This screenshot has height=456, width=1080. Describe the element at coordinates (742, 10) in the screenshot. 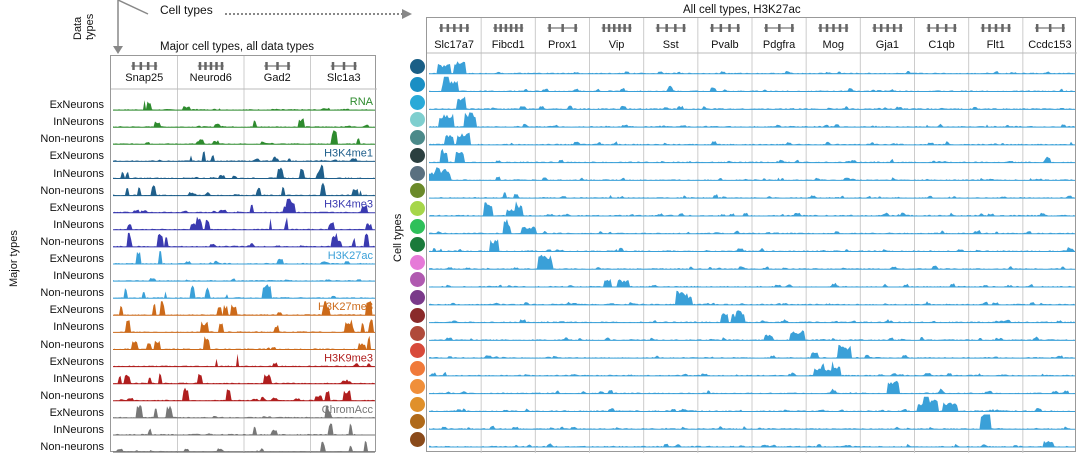

I see `right-panel-title: All cell types, H3K27ac` at that location.